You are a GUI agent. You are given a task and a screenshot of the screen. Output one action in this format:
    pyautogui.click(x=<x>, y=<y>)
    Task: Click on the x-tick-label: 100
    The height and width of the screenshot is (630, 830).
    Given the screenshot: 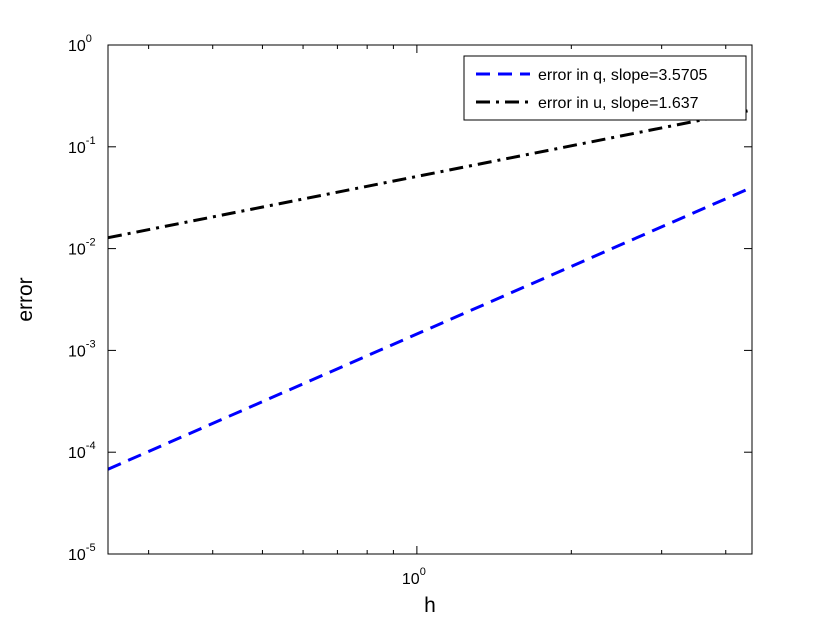 What is the action you would take?
    pyautogui.click(x=414, y=577)
    